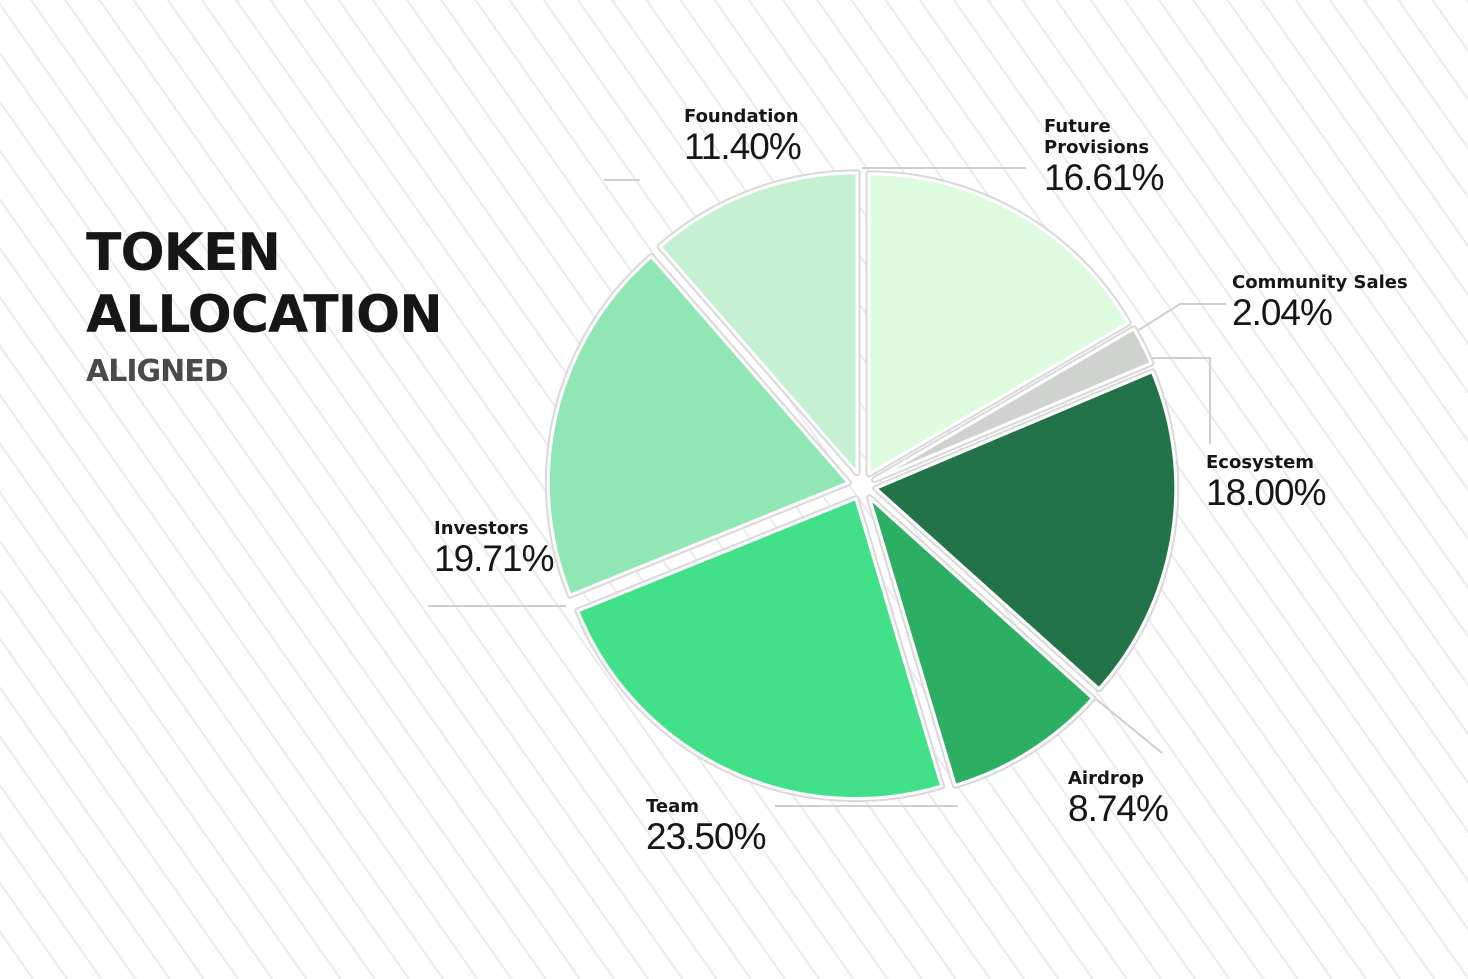  Describe the element at coordinates (1097, 137) in the screenshot. I see `slice-name-future-provisions: Future Provisions` at that location.